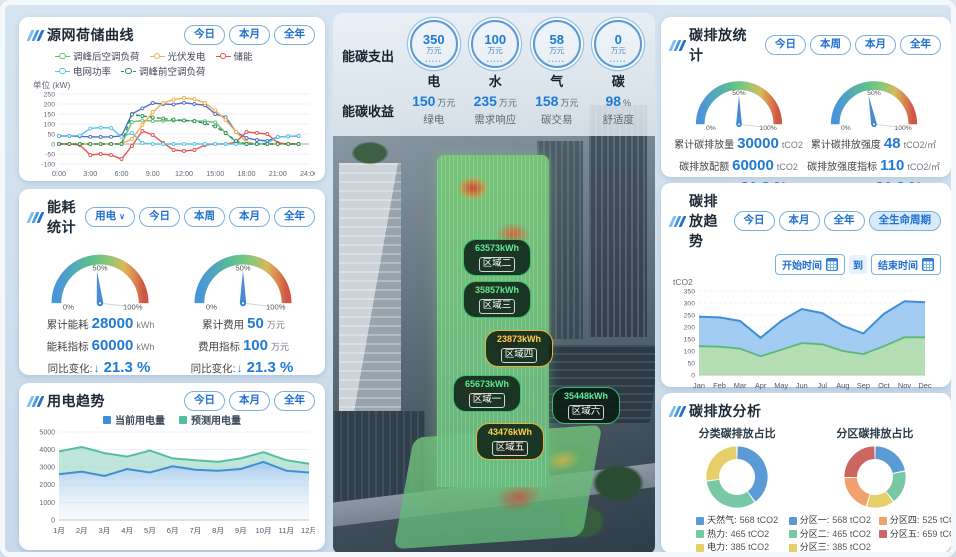 This screenshot has height=557, width=956. I want to click on region-label-5: 43476kWh 区域五, so click(510, 441).